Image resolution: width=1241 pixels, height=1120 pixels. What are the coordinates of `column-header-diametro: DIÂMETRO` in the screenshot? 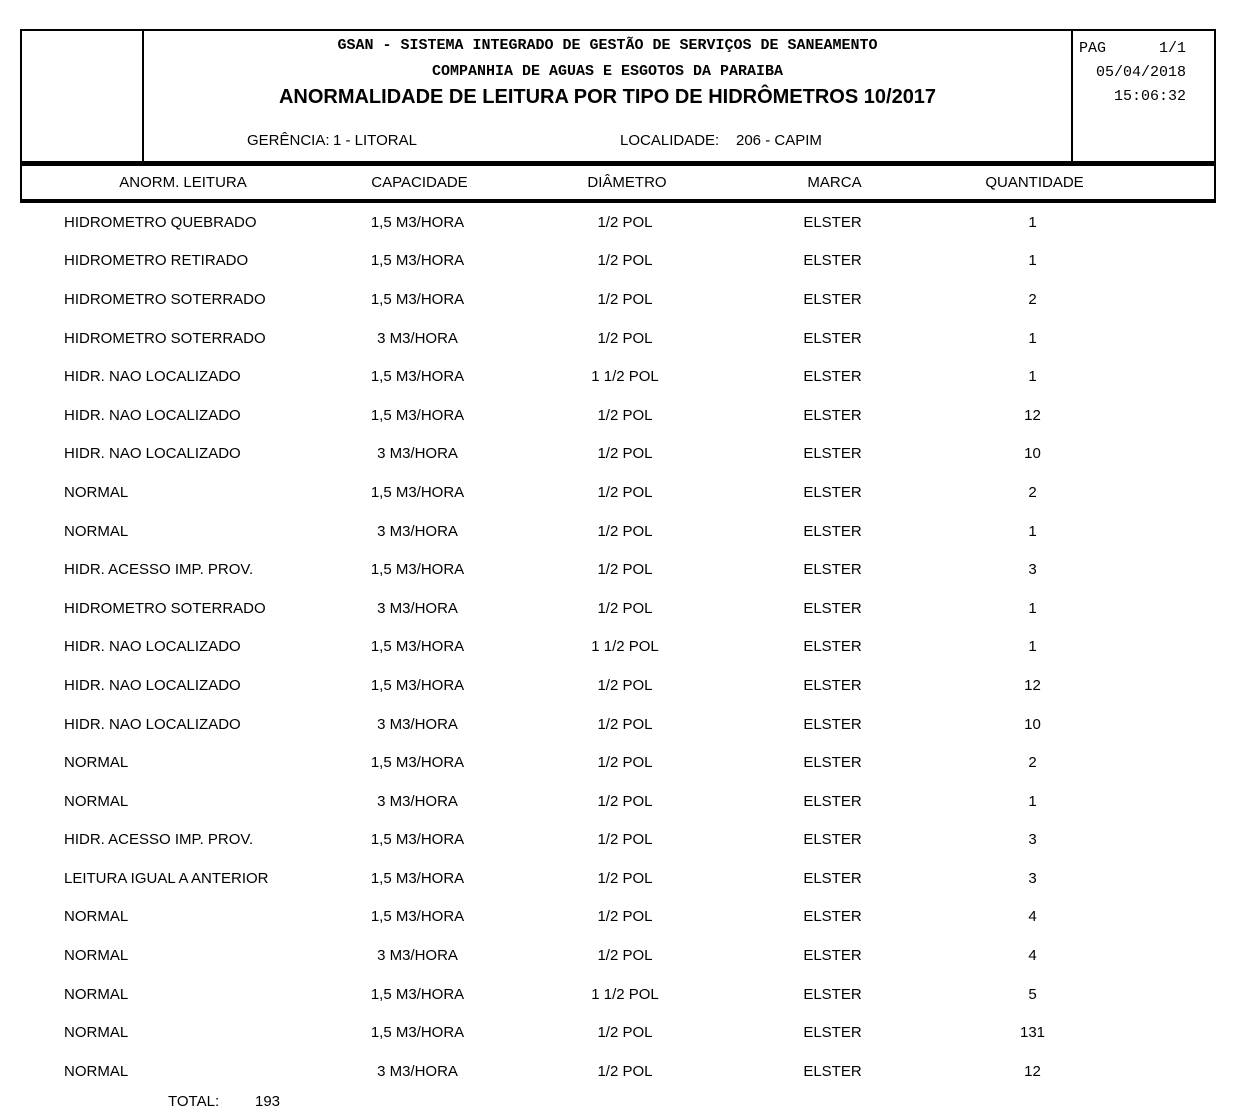 It's located at (627, 182).